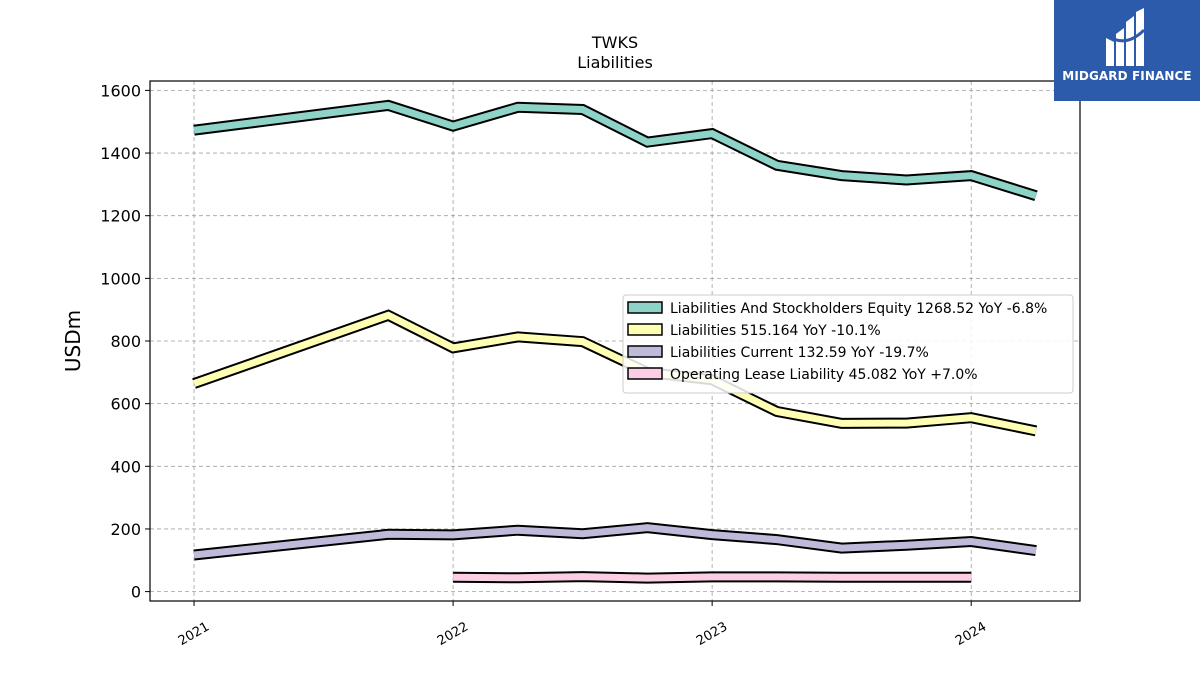 Image resolution: width=1200 pixels, height=675 pixels. I want to click on x-tick-label: 2022, so click(453, 634).